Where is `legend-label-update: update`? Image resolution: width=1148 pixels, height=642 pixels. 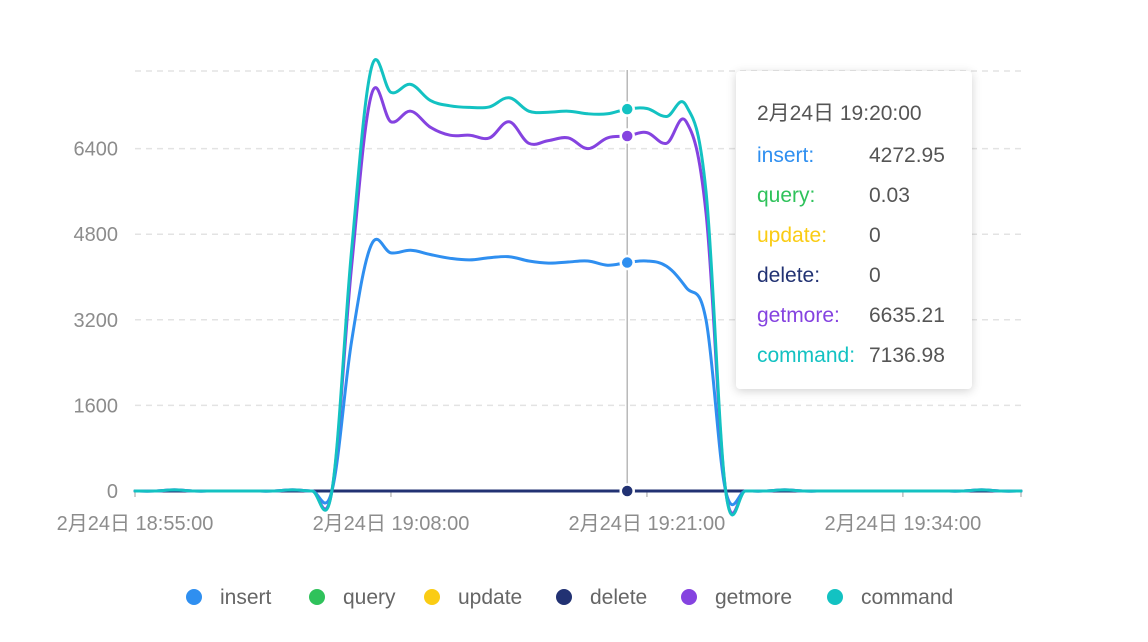
legend-label-update: update is located at coordinates (490, 597).